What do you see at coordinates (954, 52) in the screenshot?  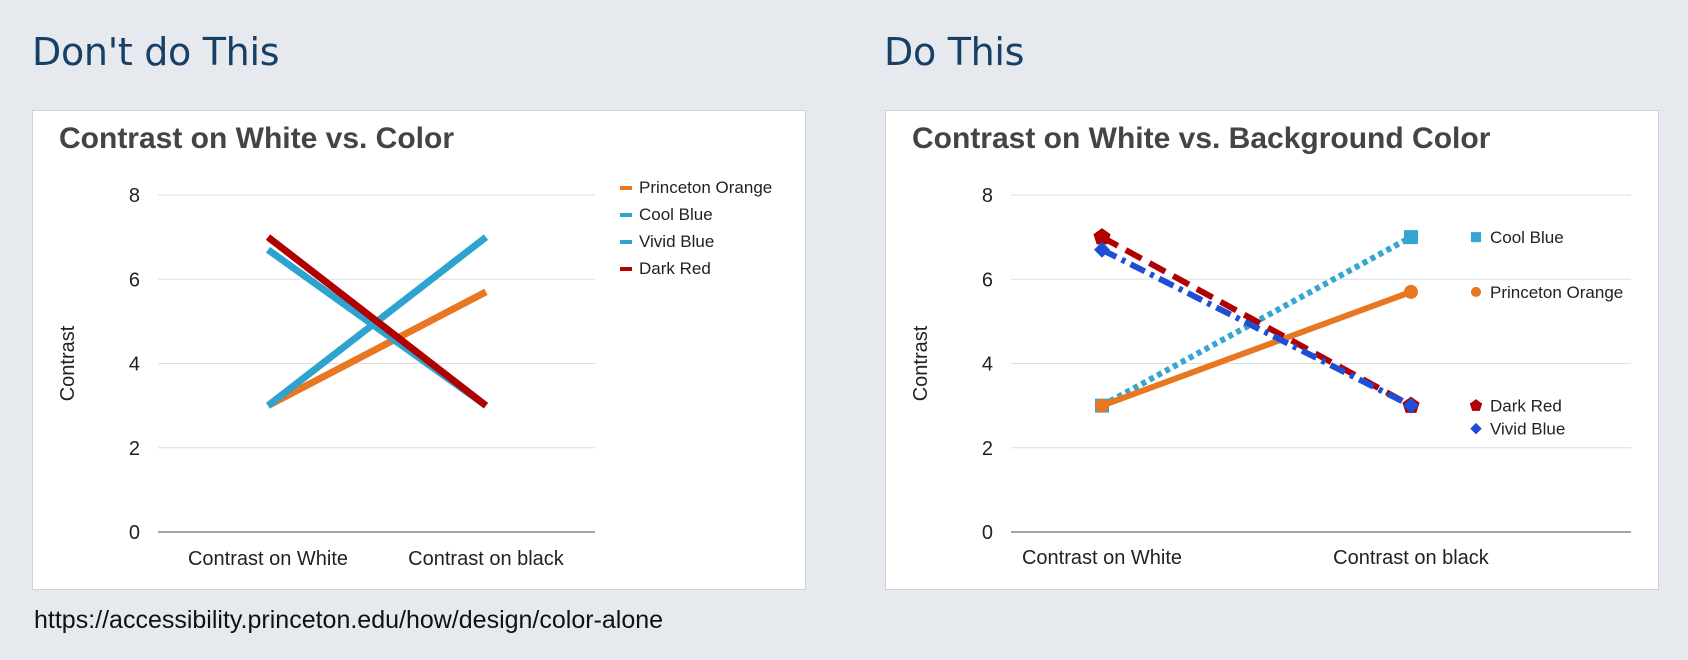 I see `heading-do-this: Do This` at bounding box center [954, 52].